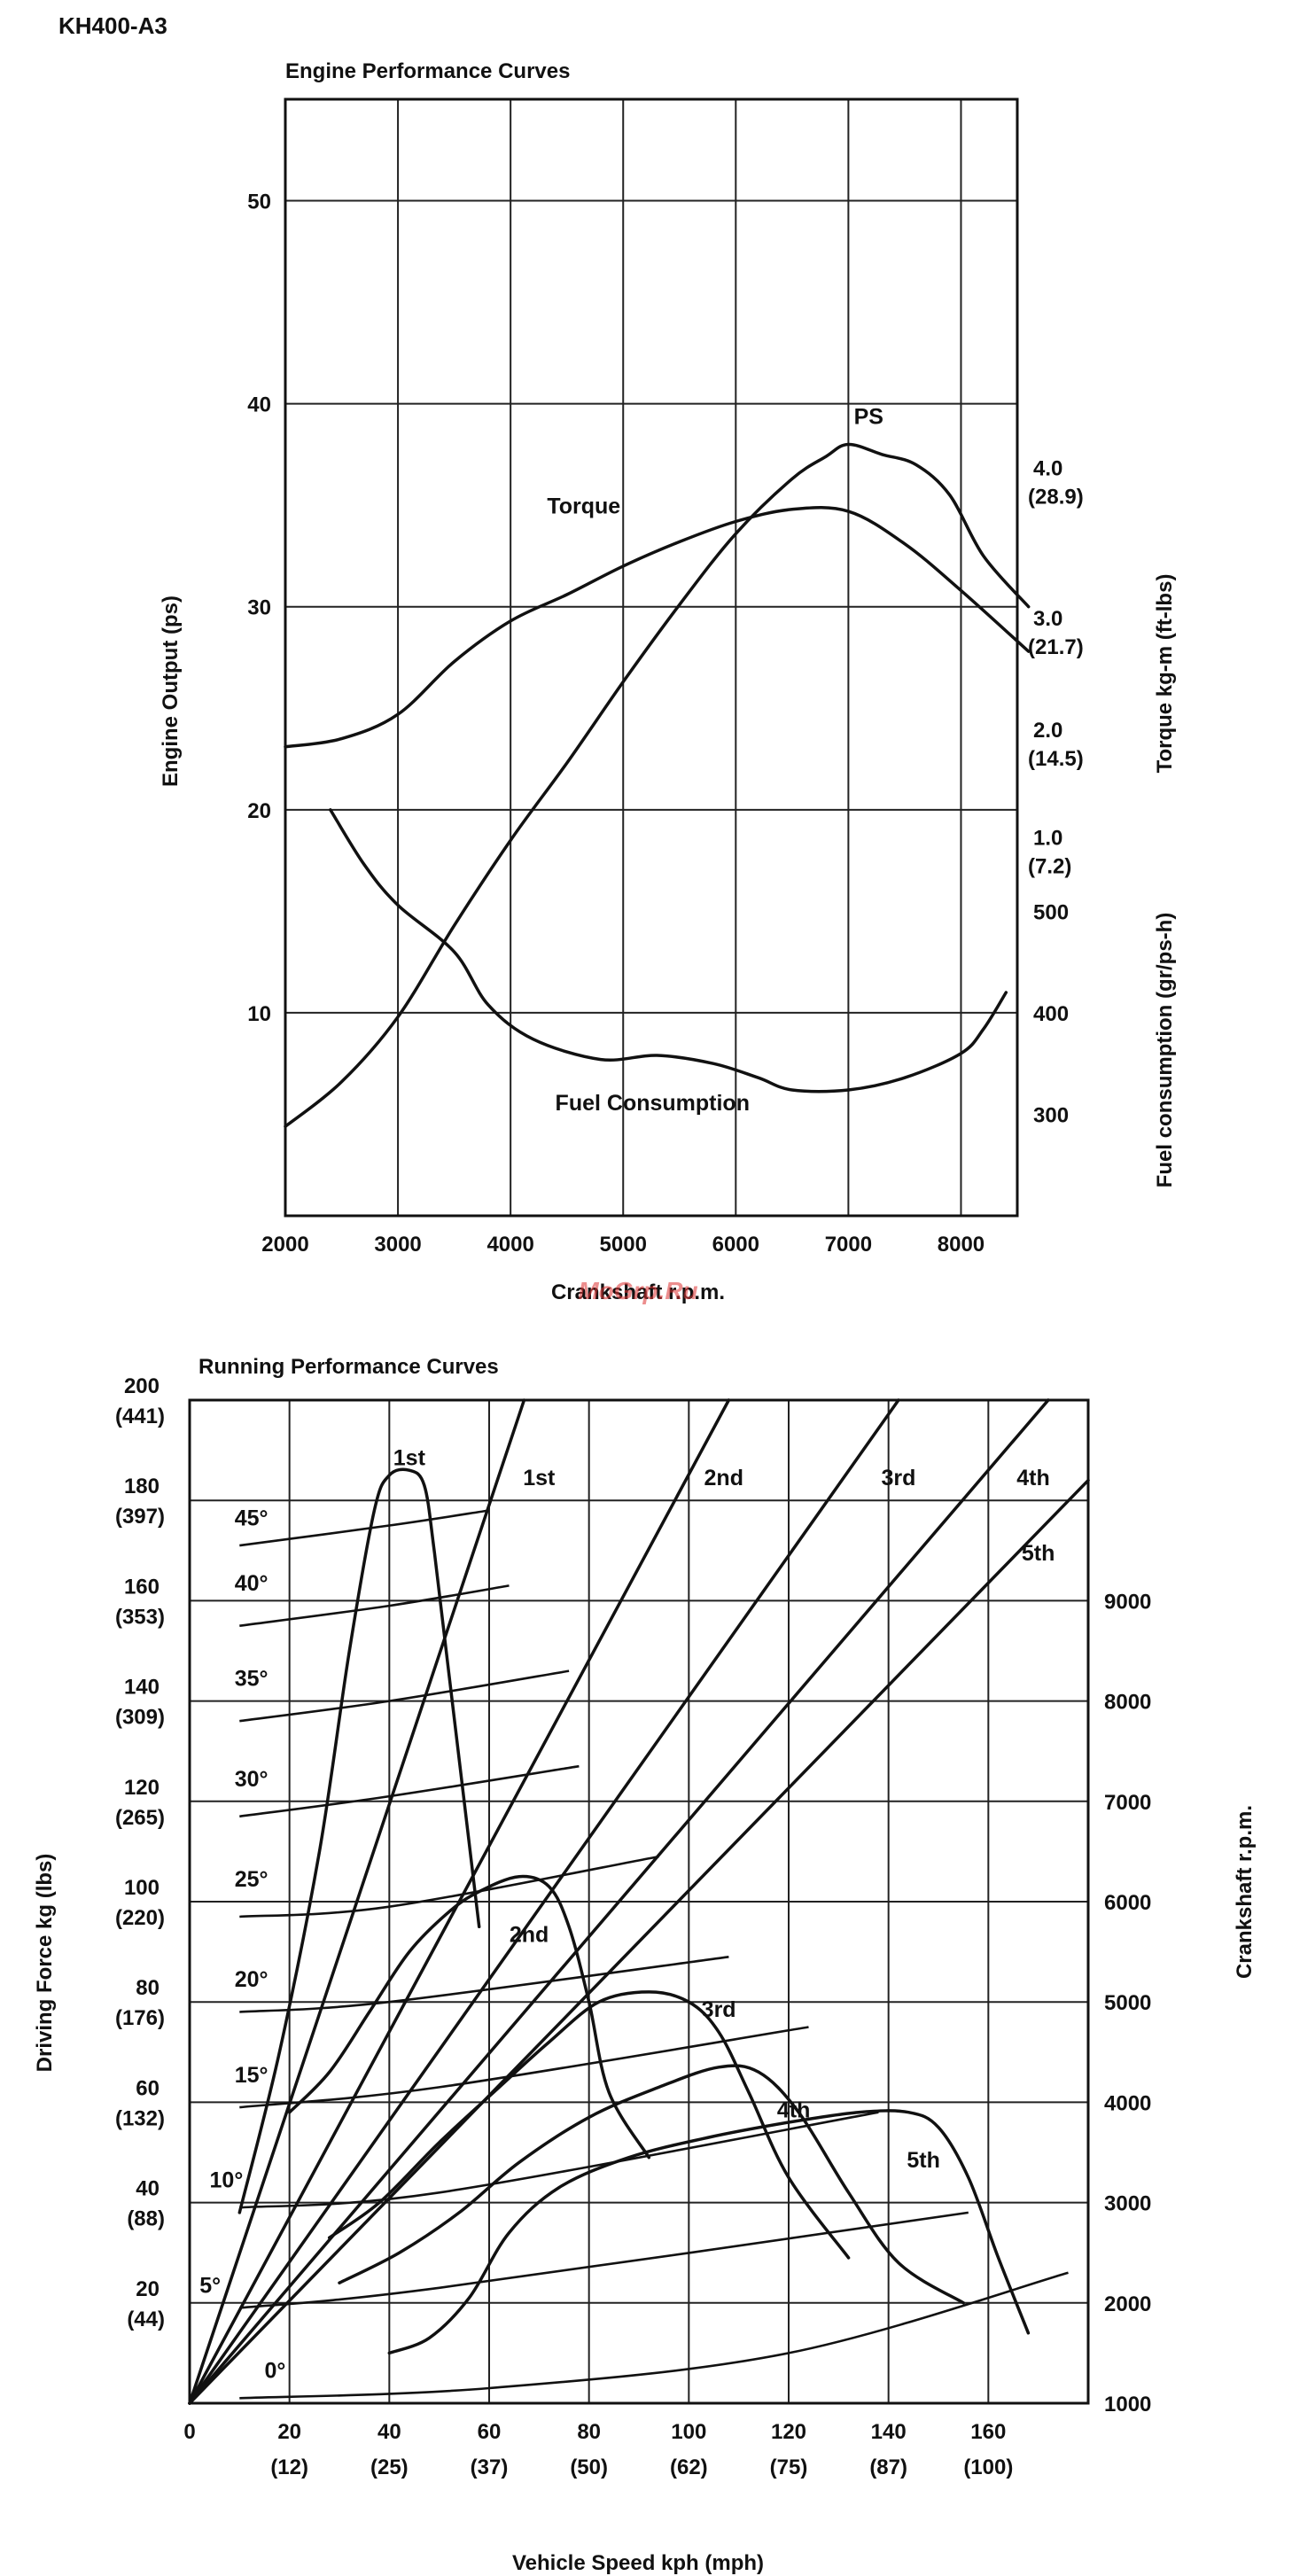 This screenshot has width=1292, height=2576. I want to click on engine-torque-tick: 2.0, so click(1047, 731).